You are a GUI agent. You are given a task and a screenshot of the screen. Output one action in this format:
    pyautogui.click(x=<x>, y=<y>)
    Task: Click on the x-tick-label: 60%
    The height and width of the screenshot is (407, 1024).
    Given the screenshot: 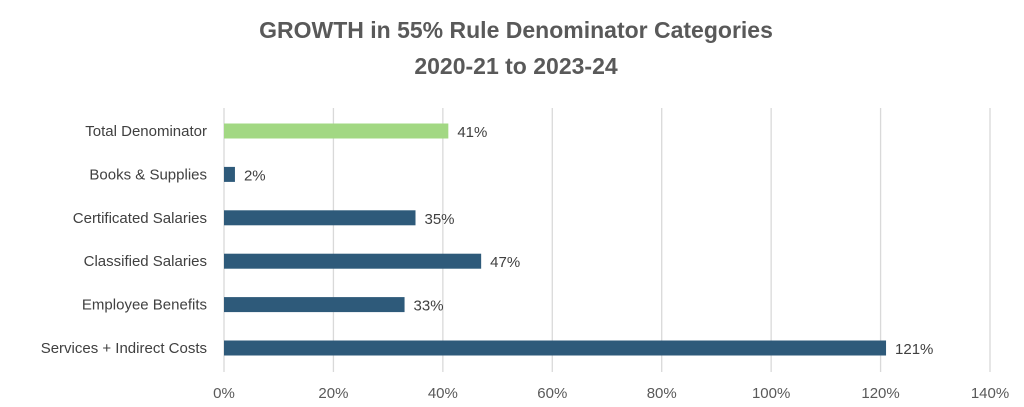 What is the action you would take?
    pyautogui.click(x=552, y=393)
    